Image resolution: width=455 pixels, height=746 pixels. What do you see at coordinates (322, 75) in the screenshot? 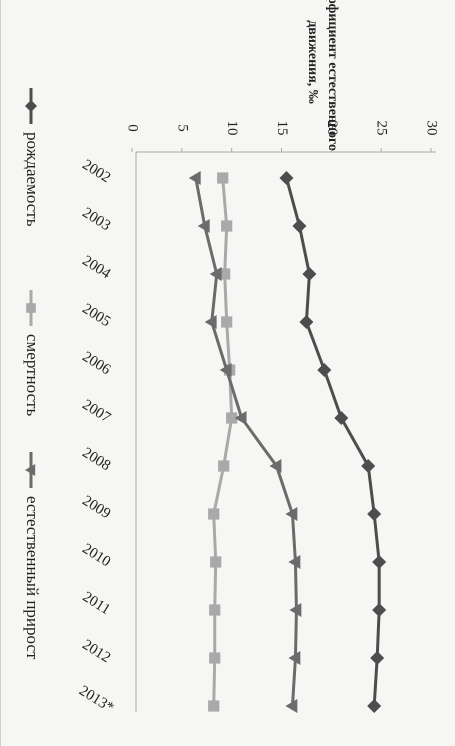
I see `chart-title: коэффициент естественного движения, ‰` at bounding box center [322, 75].